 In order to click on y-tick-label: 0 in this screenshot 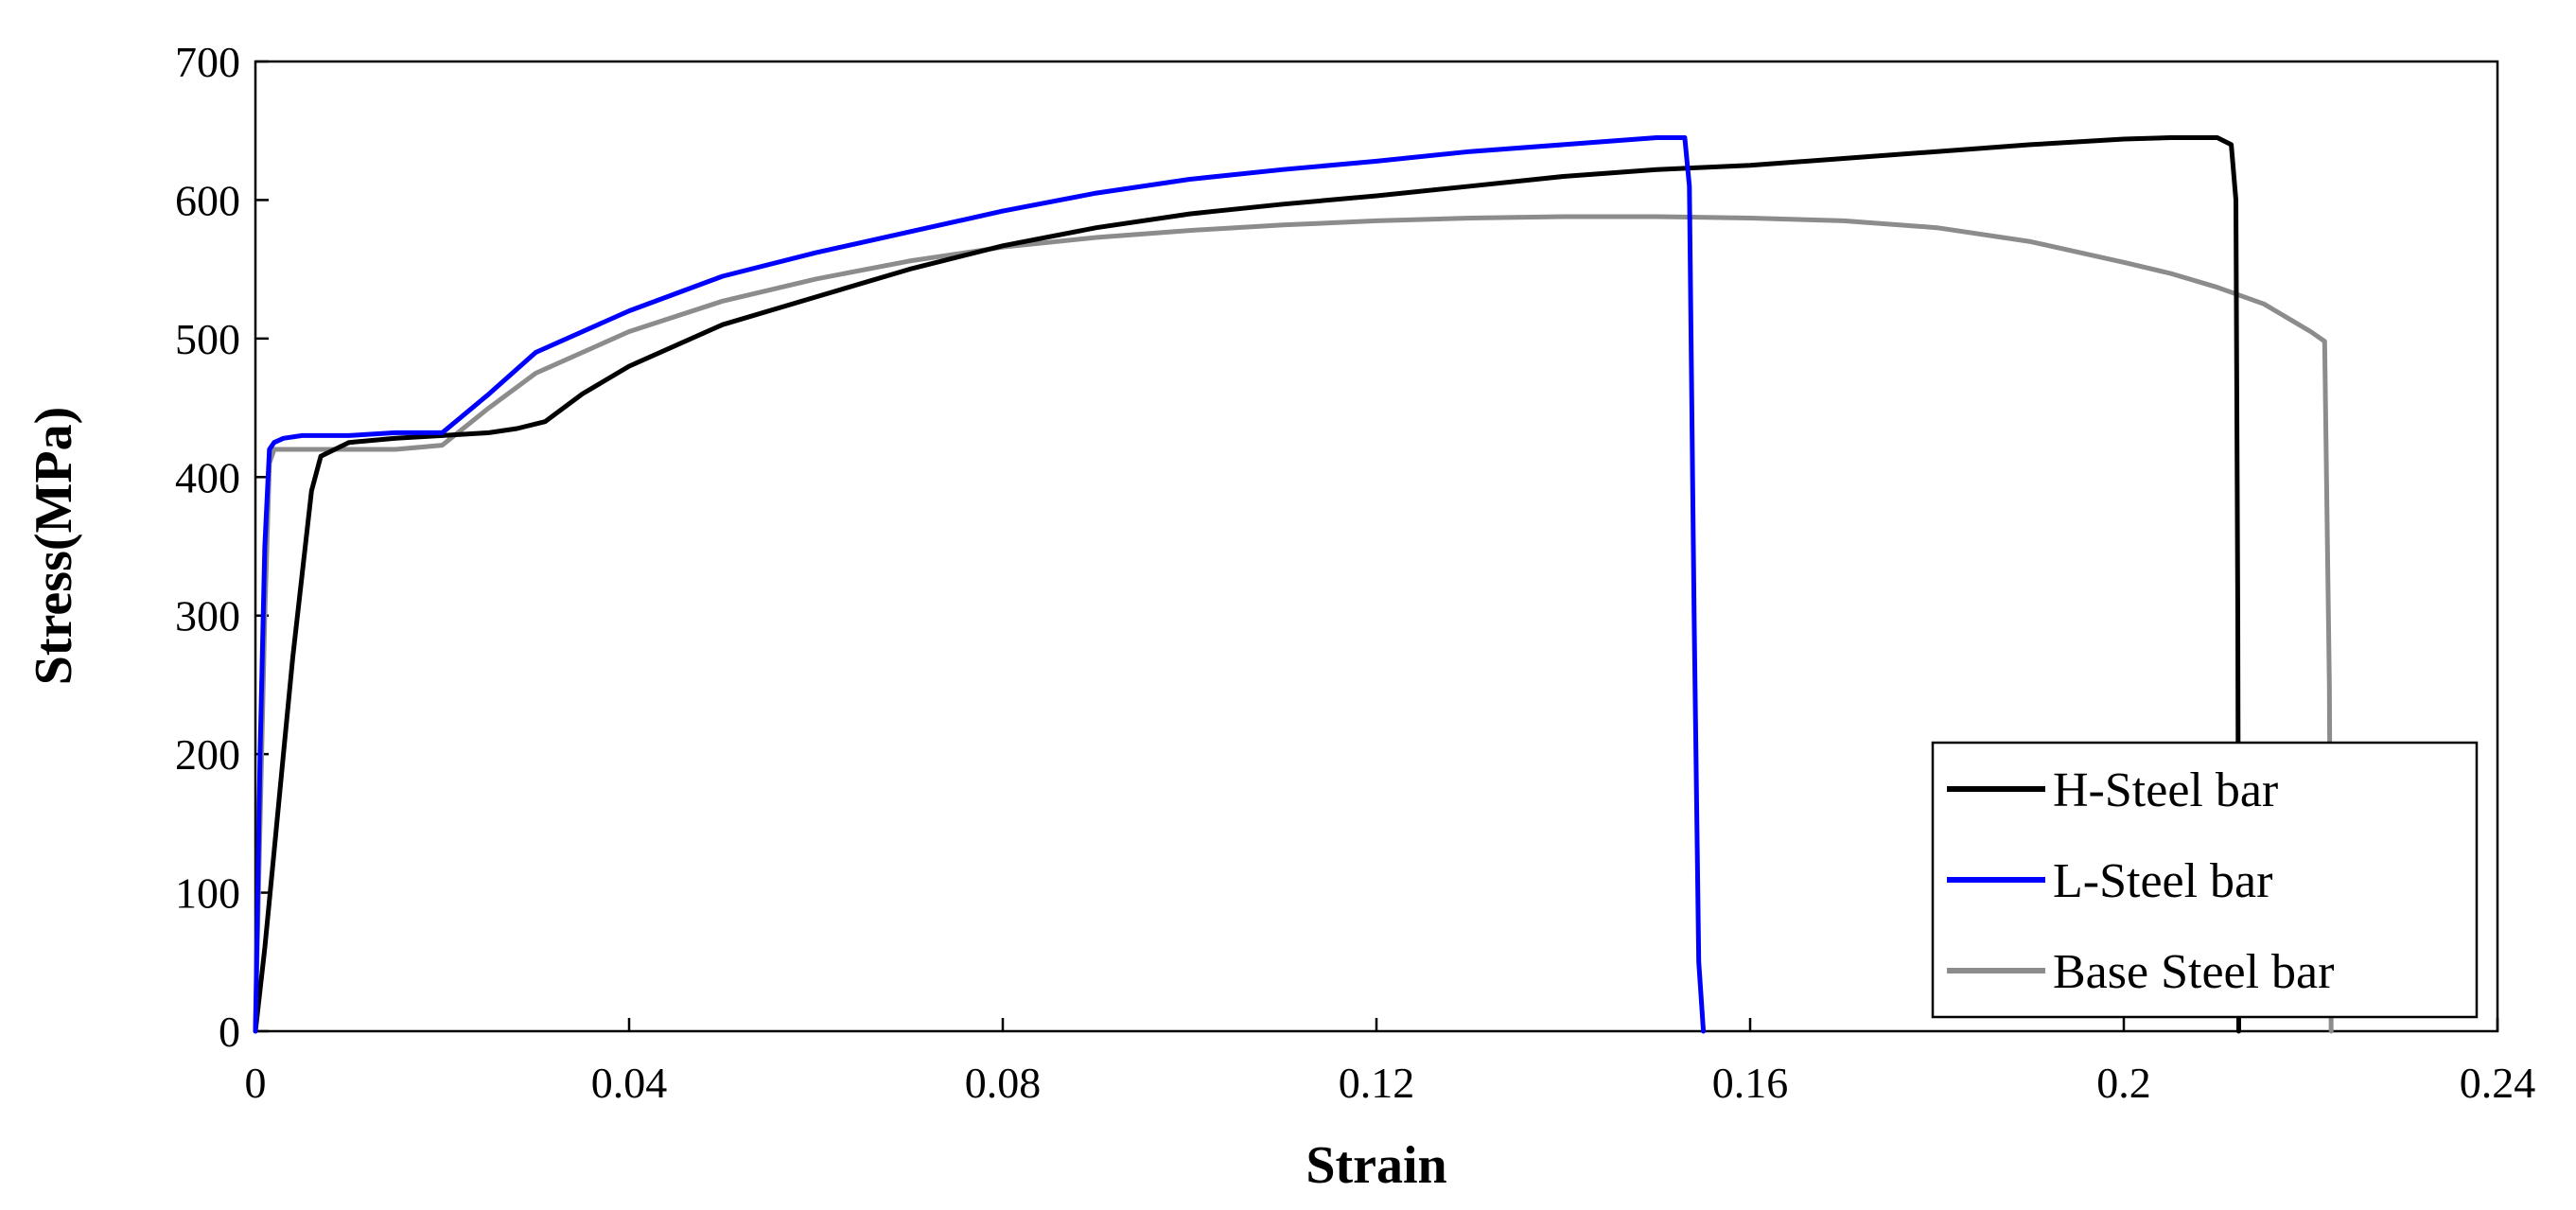, I will do `click(230, 1032)`.